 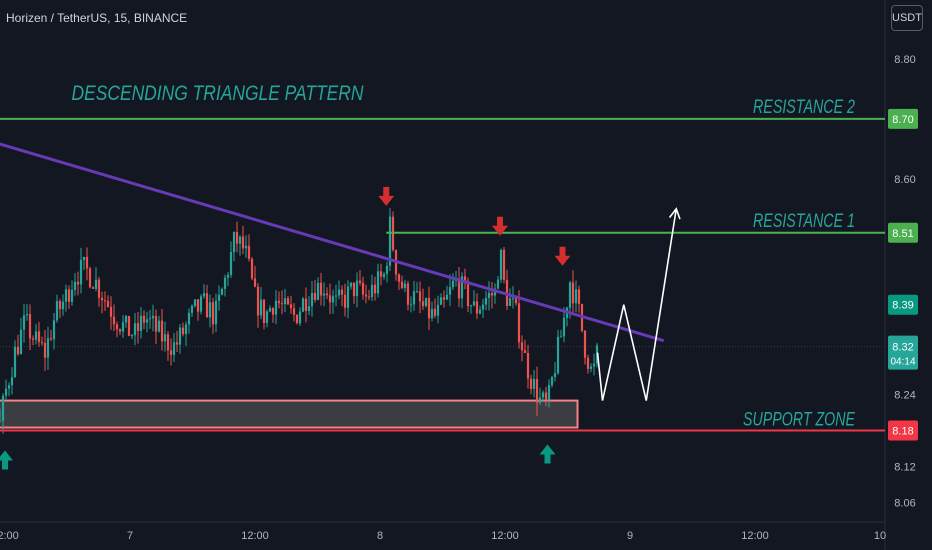 What do you see at coordinates (674, 213) in the screenshot?
I see `projection-arrowhead` at bounding box center [674, 213].